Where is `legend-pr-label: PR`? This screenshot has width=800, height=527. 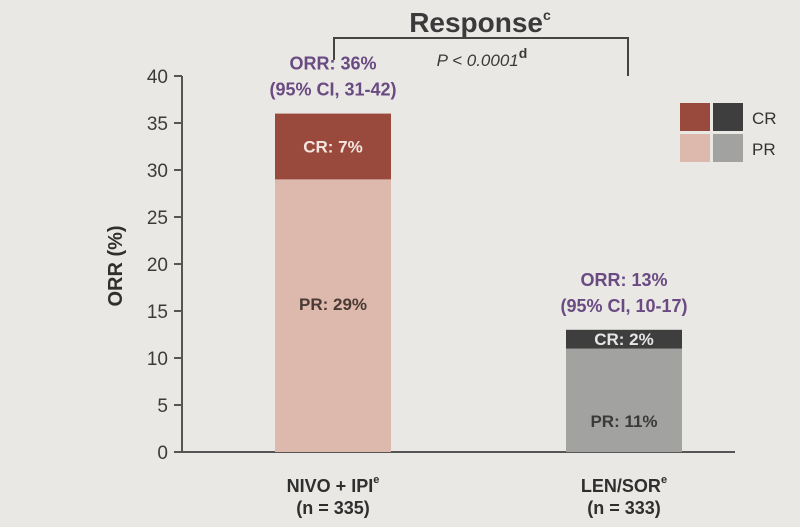 legend-pr-label: PR is located at coordinates (764, 149).